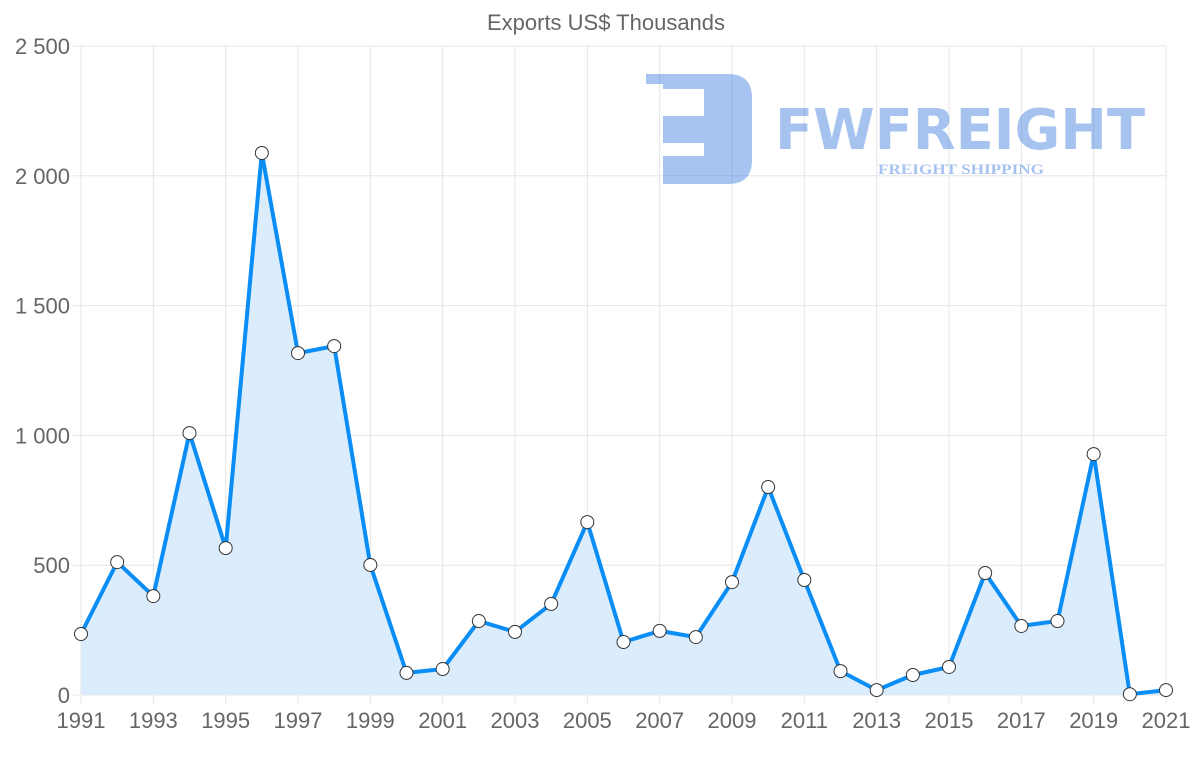 Image resolution: width=1200 pixels, height=763 pixels. What do you see at coordinates (64, 695) in the screenshot?
I see `y-tick-label: 0` at bounding box center [64, 695].